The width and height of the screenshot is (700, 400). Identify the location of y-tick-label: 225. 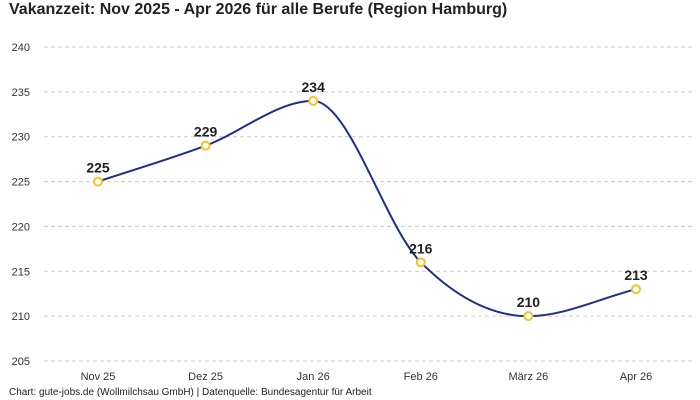
(21, 183).